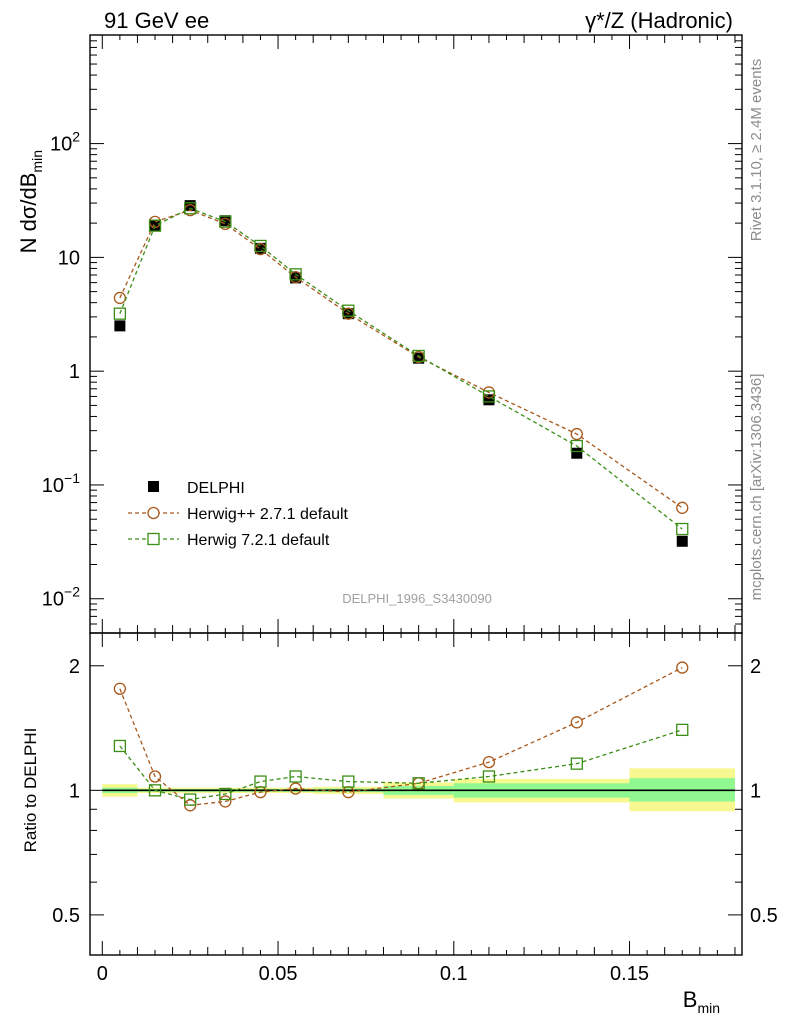 This screenshot has width=786, height=1024. Describe the element at coordinates (258, 540) in the screenshot. I see `legend-label-herwig7: Herwig 7.2.1 default` at that location.